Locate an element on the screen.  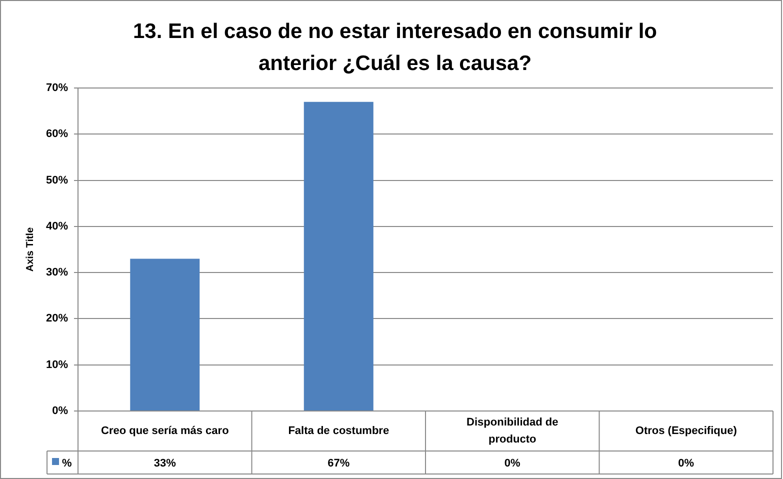
x-tick-label: Disponibilidad de producto is located at coordinates (512, 431).